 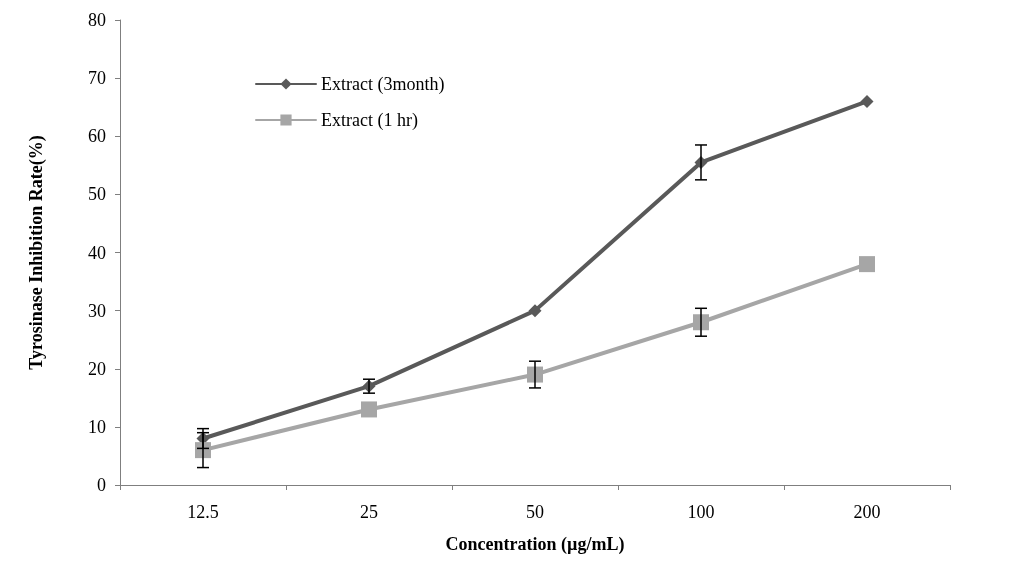 I want to click on x-tick-label: 12.5, so click(x=203, y=512).